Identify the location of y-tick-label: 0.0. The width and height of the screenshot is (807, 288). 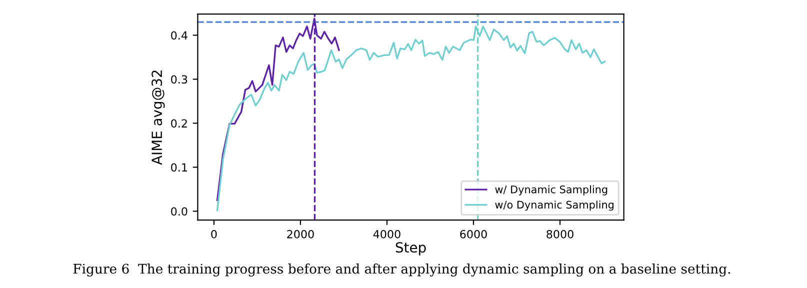
(179, 211).